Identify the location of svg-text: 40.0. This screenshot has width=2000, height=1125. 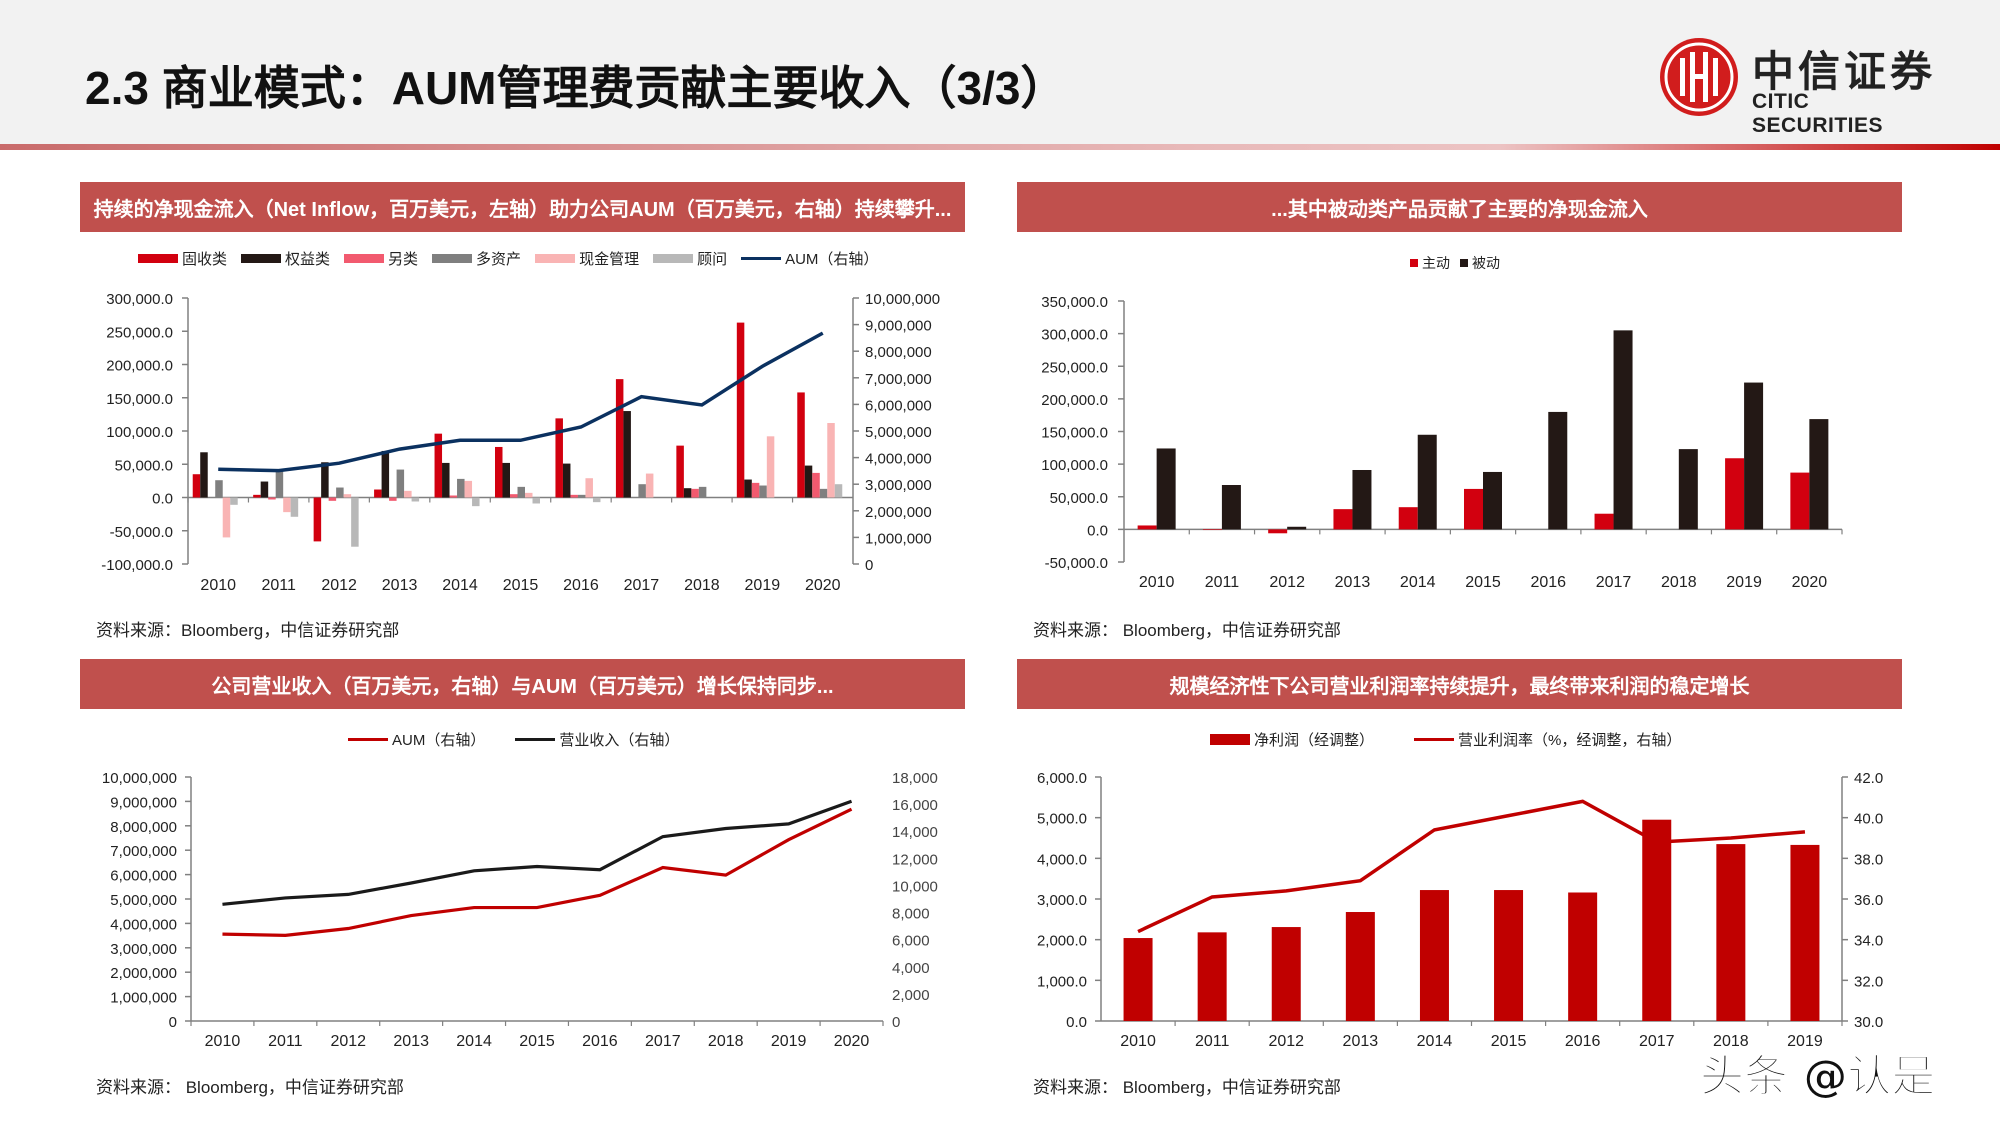
(1868, 819).